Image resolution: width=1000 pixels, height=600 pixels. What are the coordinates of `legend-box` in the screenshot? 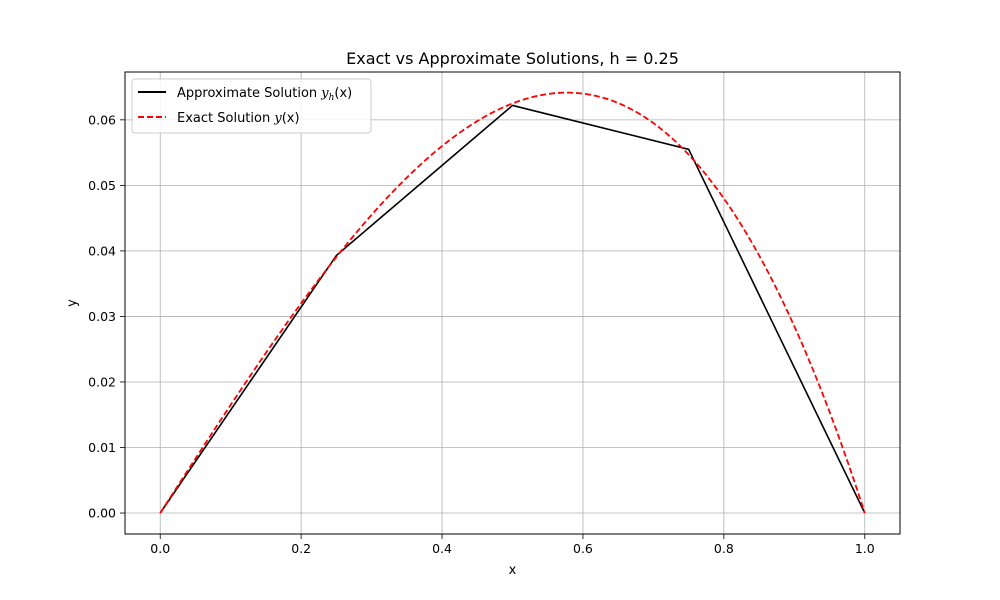 It's located at (251, 106).